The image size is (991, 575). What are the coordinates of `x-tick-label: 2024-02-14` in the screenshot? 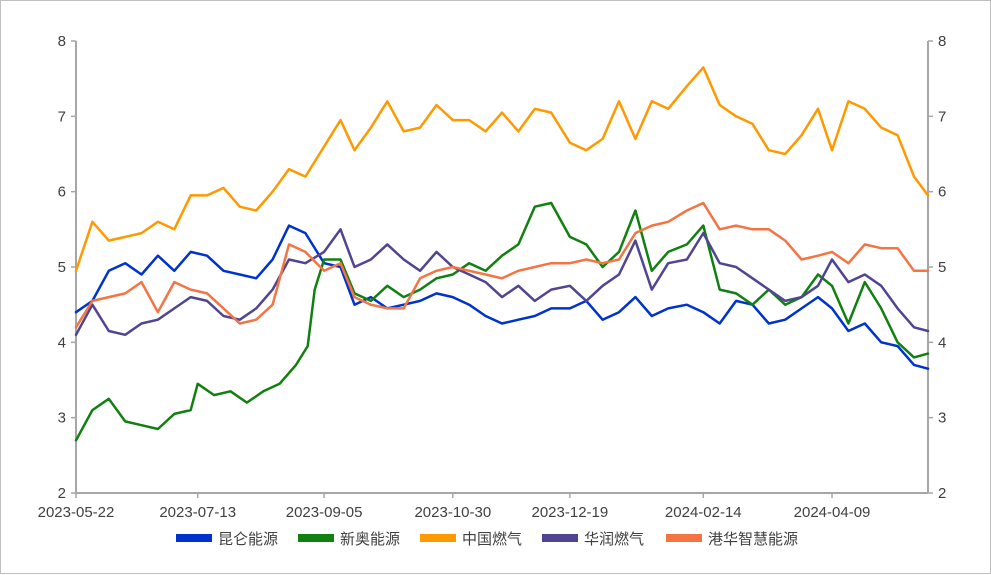 It's located at (703, 512).